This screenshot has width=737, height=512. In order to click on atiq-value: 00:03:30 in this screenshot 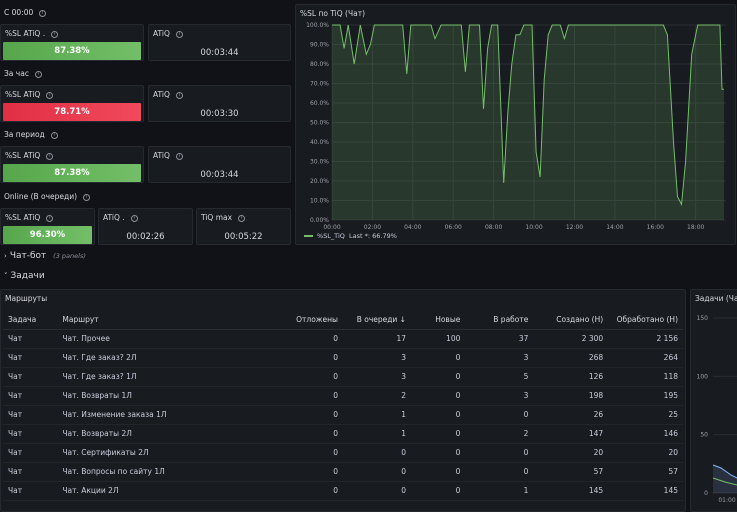, I will do `click(219, 114)`.